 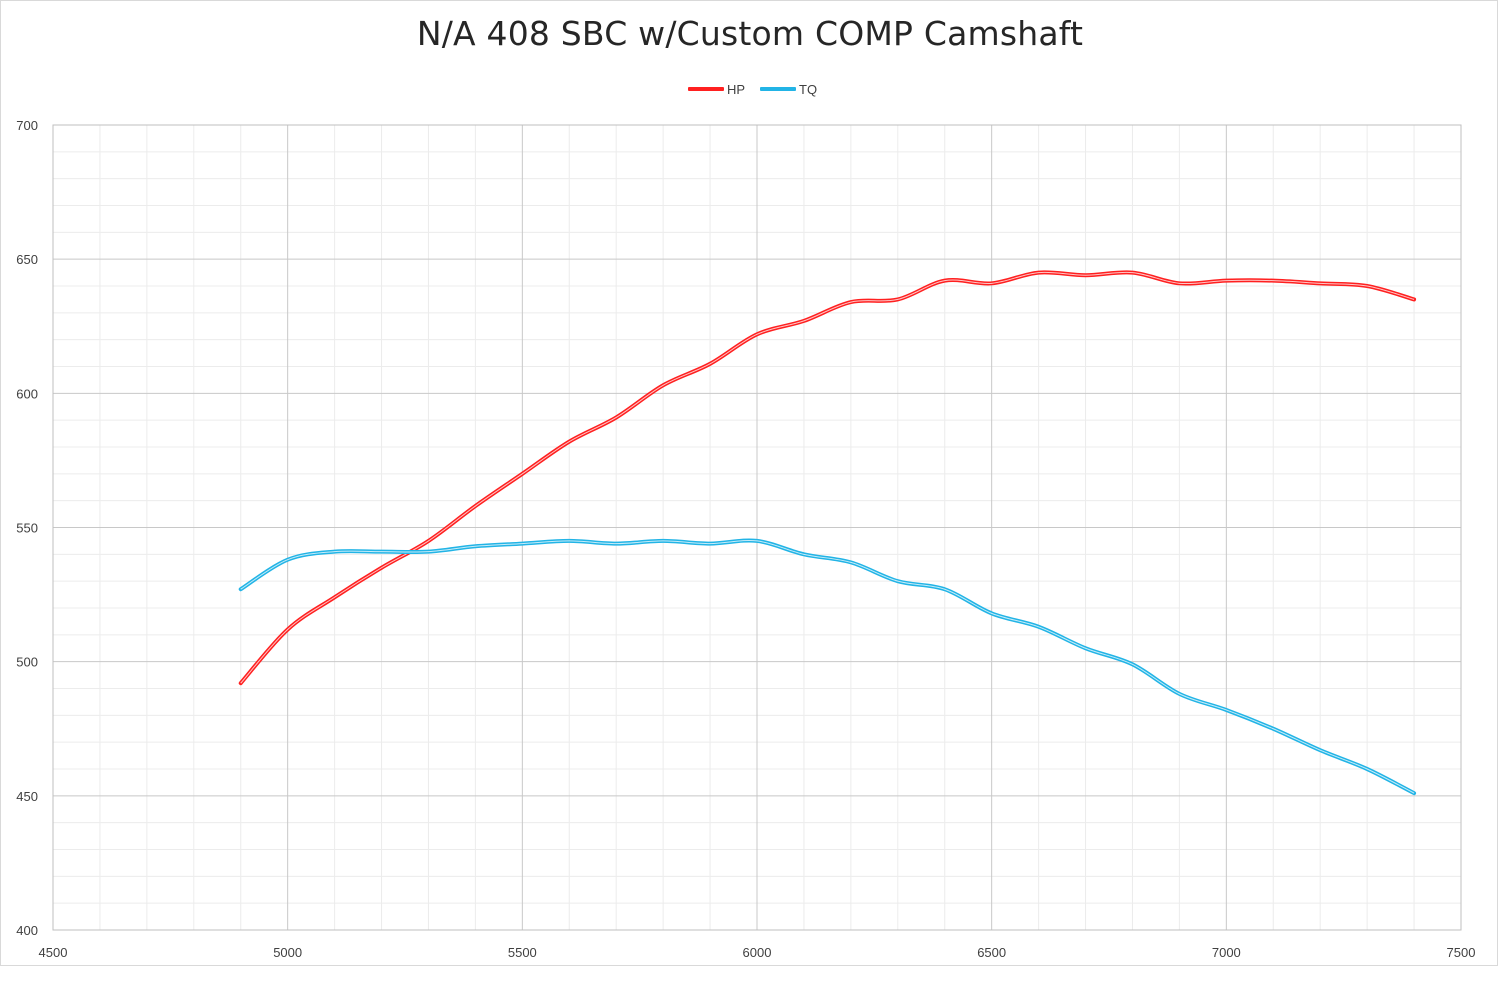 I want to click on x-tick-label: 6000, so click(x=757, y=952).